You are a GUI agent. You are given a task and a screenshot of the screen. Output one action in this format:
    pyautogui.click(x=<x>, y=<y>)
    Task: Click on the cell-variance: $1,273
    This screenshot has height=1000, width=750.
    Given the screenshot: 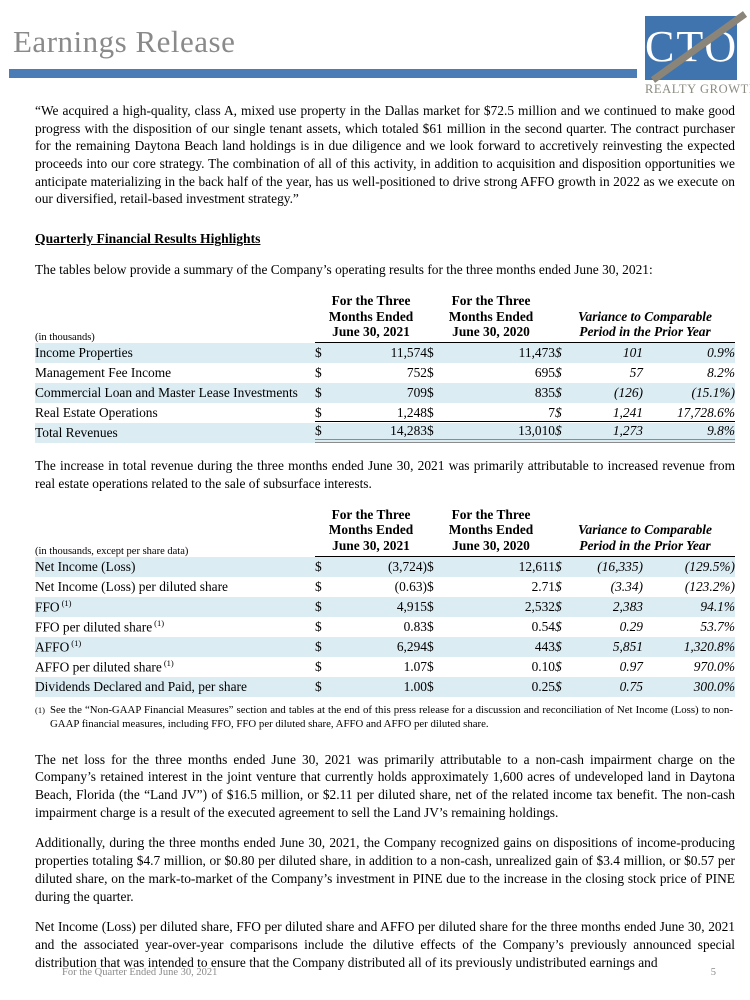 What is the action you would take?
    pyautogui.click(x=599, y=433)
    